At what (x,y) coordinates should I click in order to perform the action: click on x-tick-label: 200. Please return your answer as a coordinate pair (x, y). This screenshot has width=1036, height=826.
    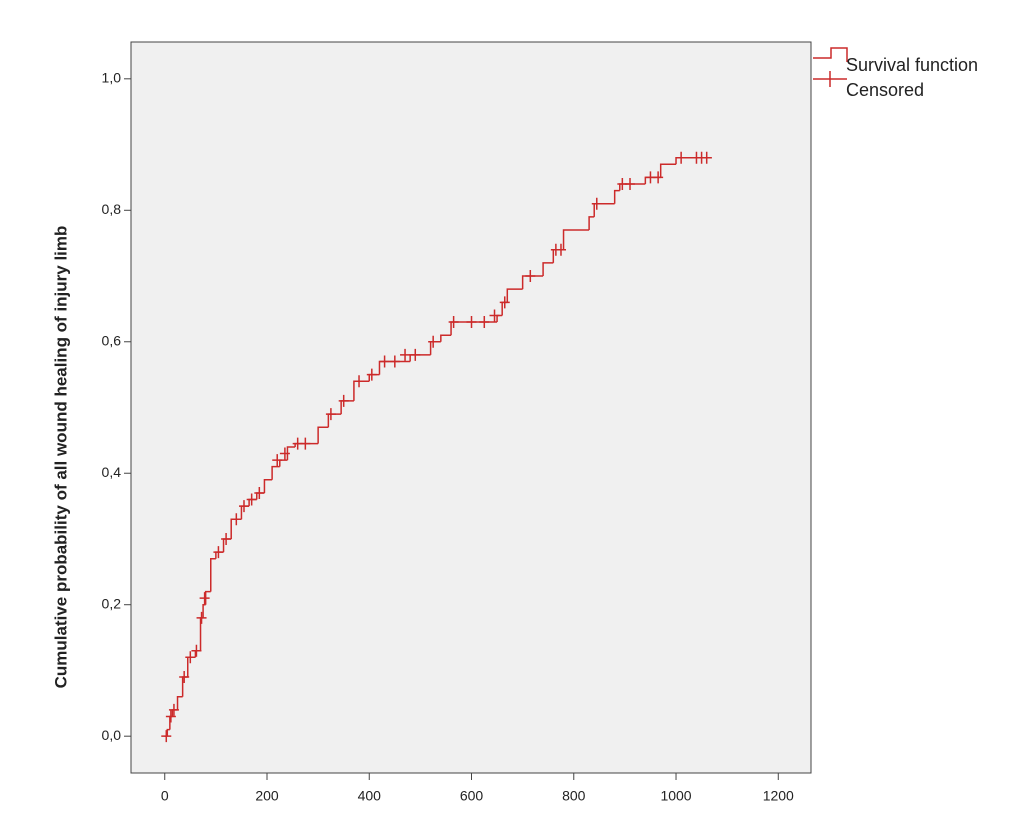
    Looking at the image, I should click on (267, 796).